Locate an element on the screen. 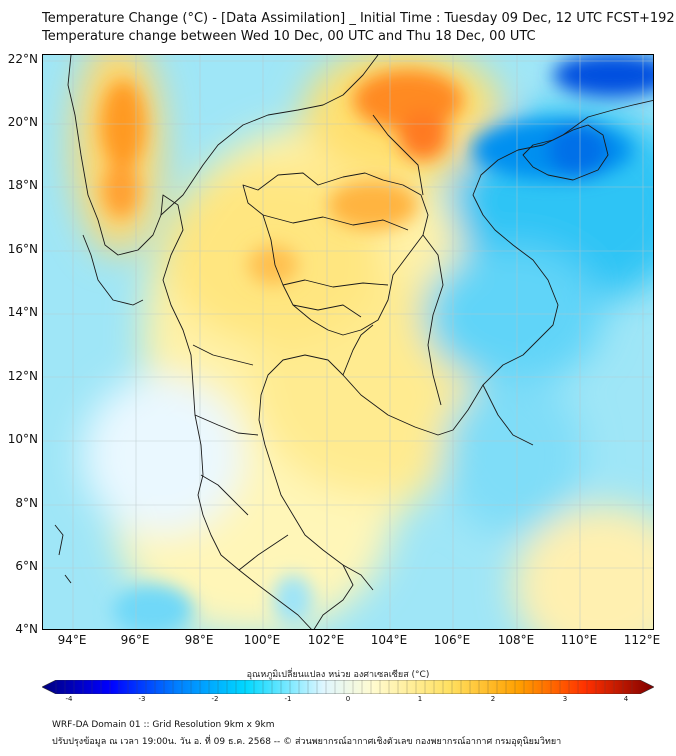  colorbar-tick: 3 is located at coordinates (565, 699).